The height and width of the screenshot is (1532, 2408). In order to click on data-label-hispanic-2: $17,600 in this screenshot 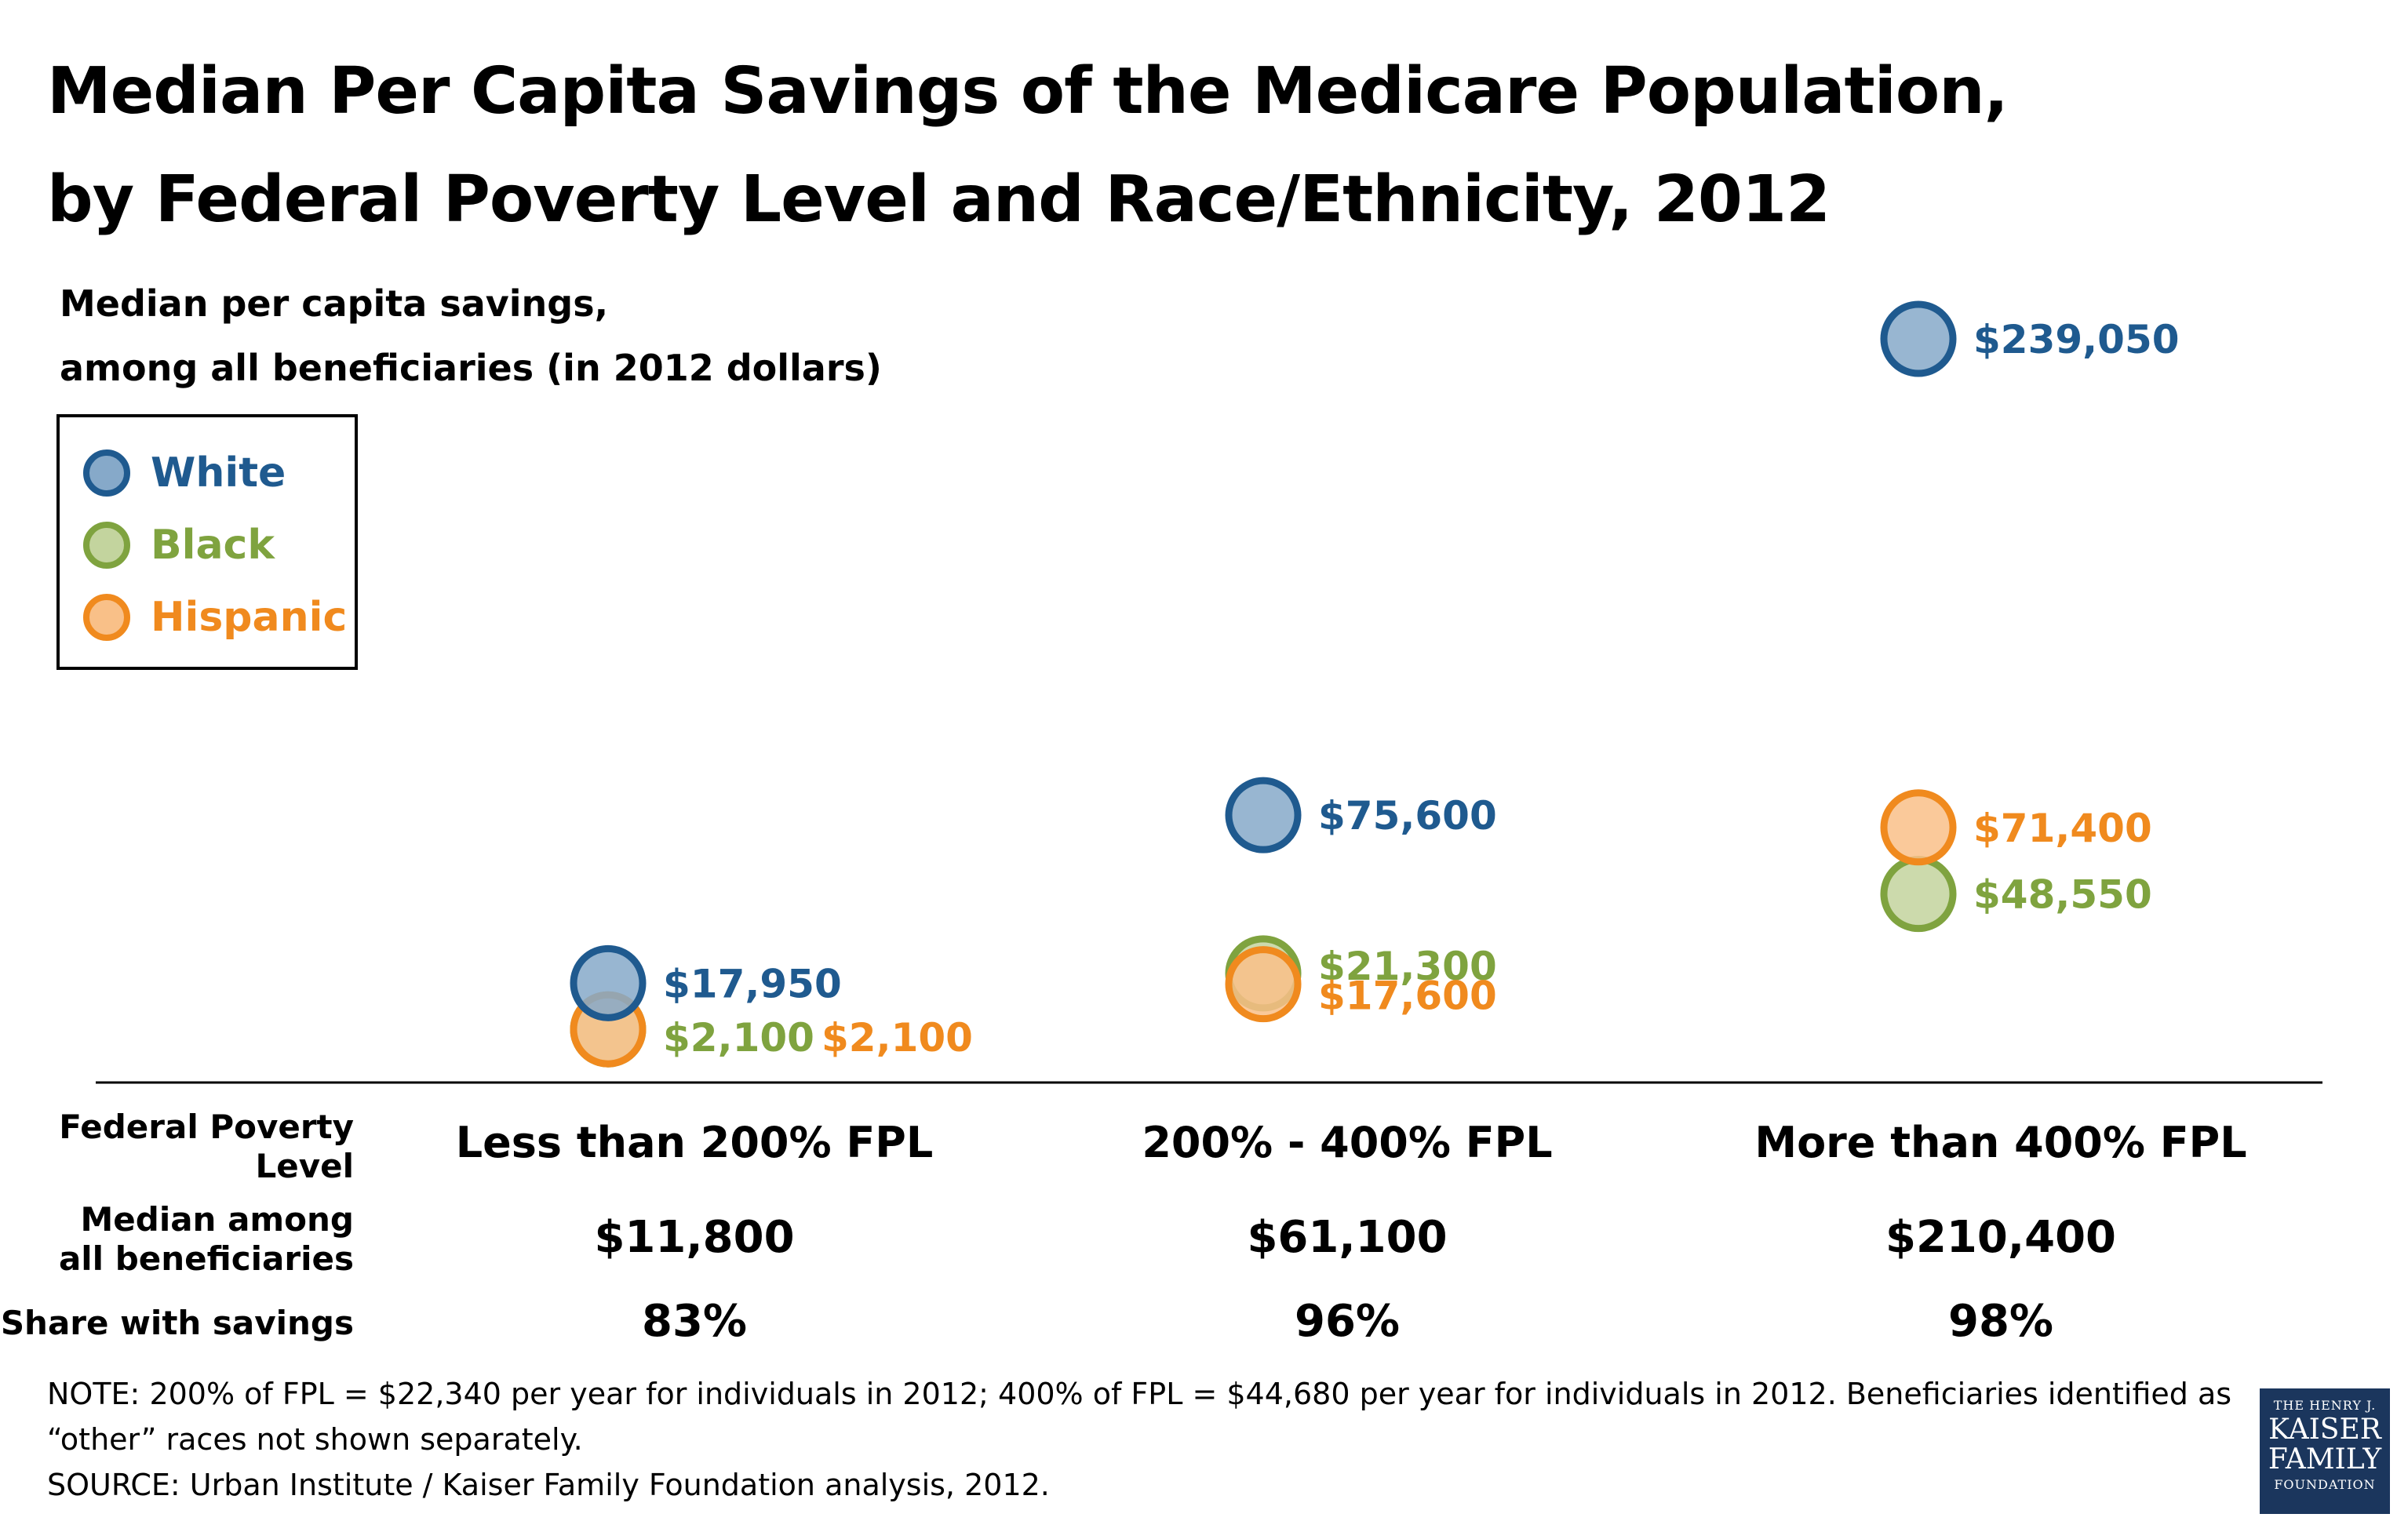, I will do `click(1407, 996)`.